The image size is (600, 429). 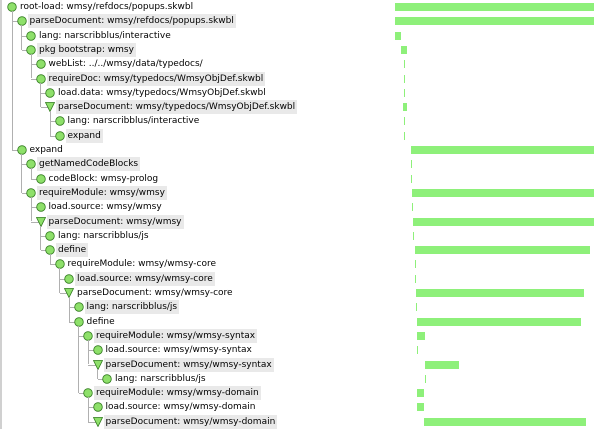 What do you see at coordinates (300, 64) in the screenshot?
I see `tree-row: webList: ../../wmsy/data/typedocs/` at bounding box center [300, 64].